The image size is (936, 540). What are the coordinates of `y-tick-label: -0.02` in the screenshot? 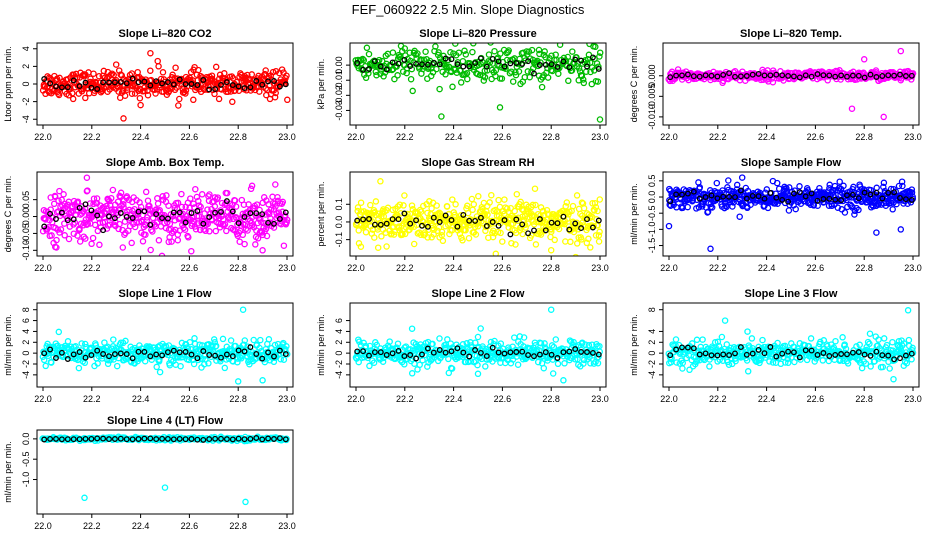 It's located at (339, 95).